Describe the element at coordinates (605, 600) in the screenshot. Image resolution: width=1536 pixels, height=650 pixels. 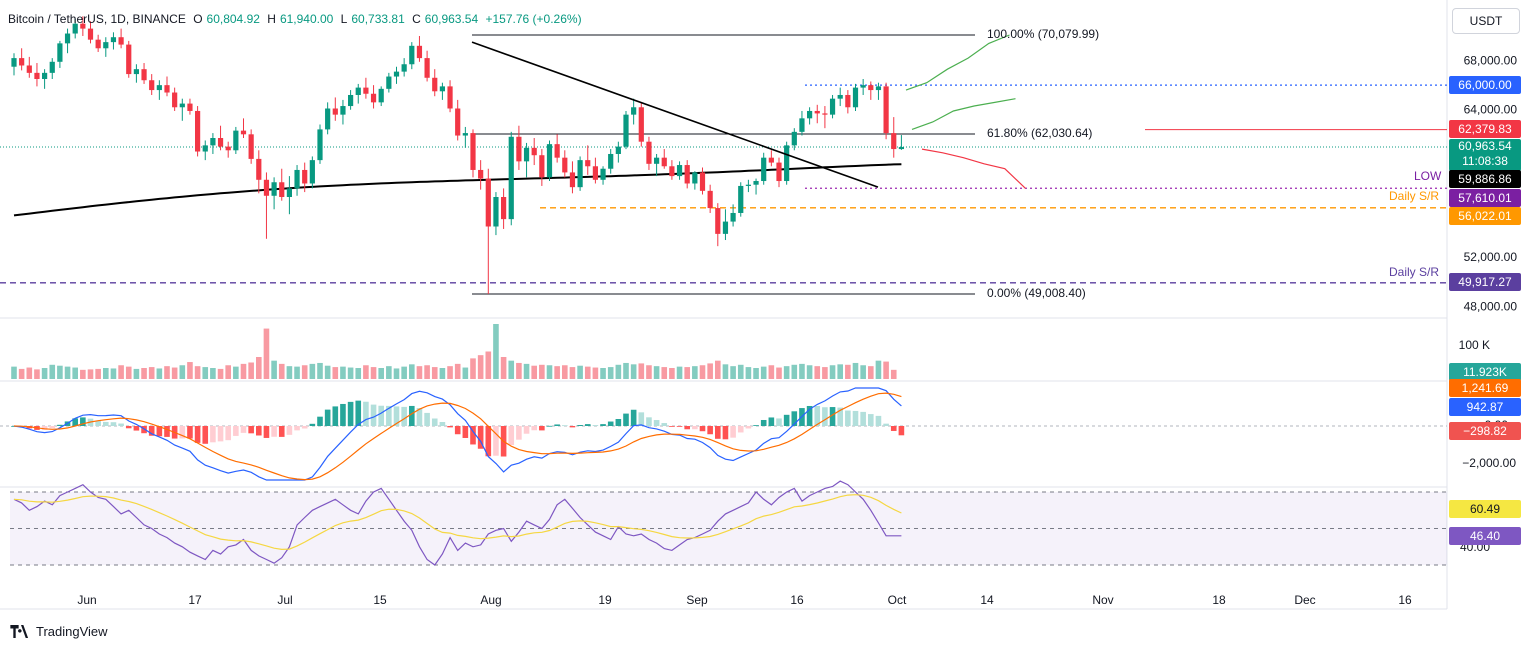
I see `x-tick-label: 19` at that location.